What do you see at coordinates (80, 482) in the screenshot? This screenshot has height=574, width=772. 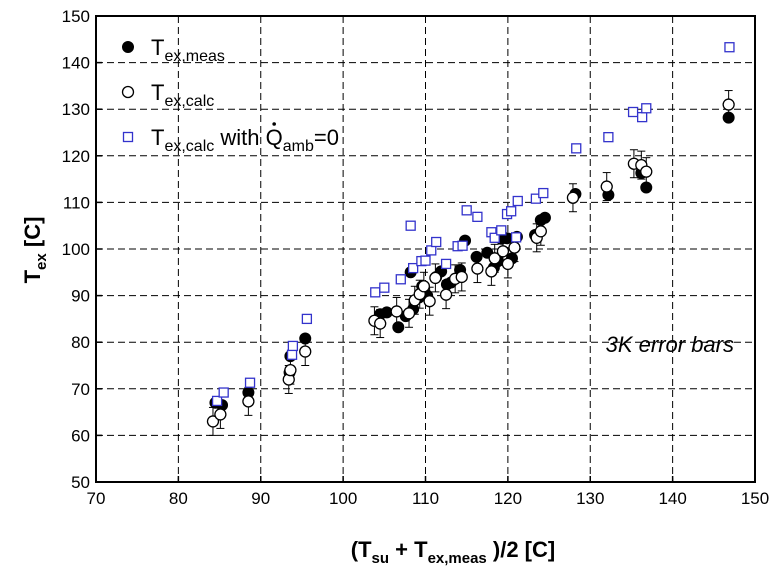 I see `y-tick-label: 50` at bounding box center [80, 482].